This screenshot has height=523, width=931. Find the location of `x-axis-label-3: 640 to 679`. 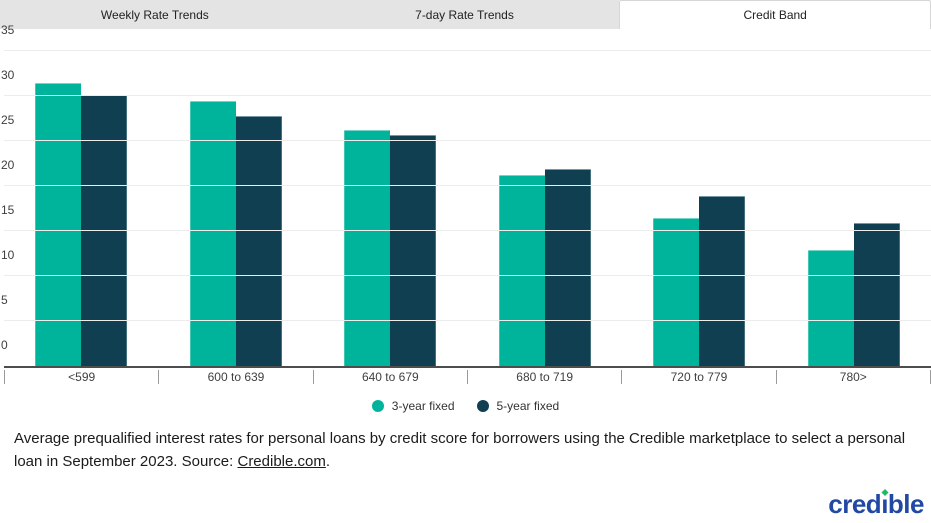

x-axis-label-3: 640 to 679 is located at coordinates (391, 377).